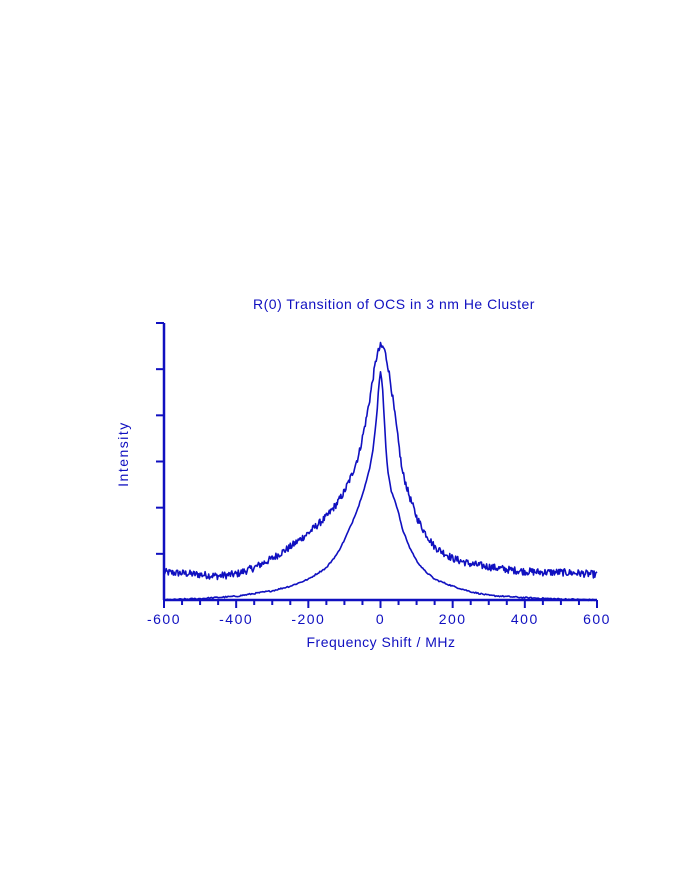  What do you see at coordinates (453, 619) in the screenshot?
I see `x-tick-label: 200` at bounding box center [453, 619].